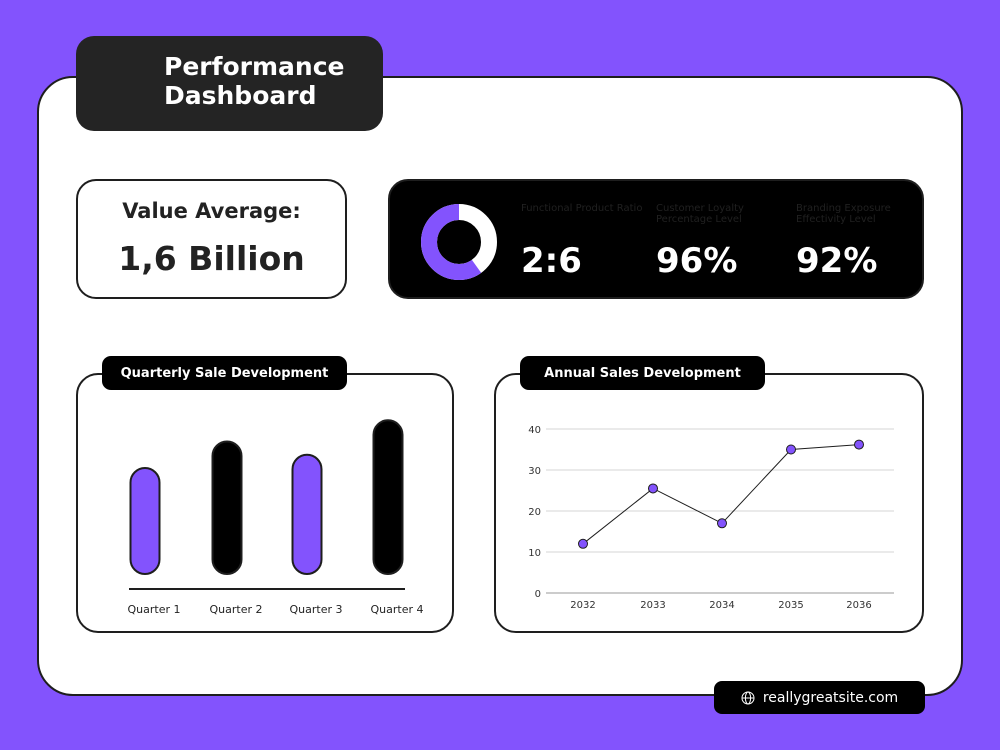 The image size is (1000, 750). Describe the element at coordinates (642, 373) in the screenshot. I see `annual-chart-title: Annual Sales Development` at that location.